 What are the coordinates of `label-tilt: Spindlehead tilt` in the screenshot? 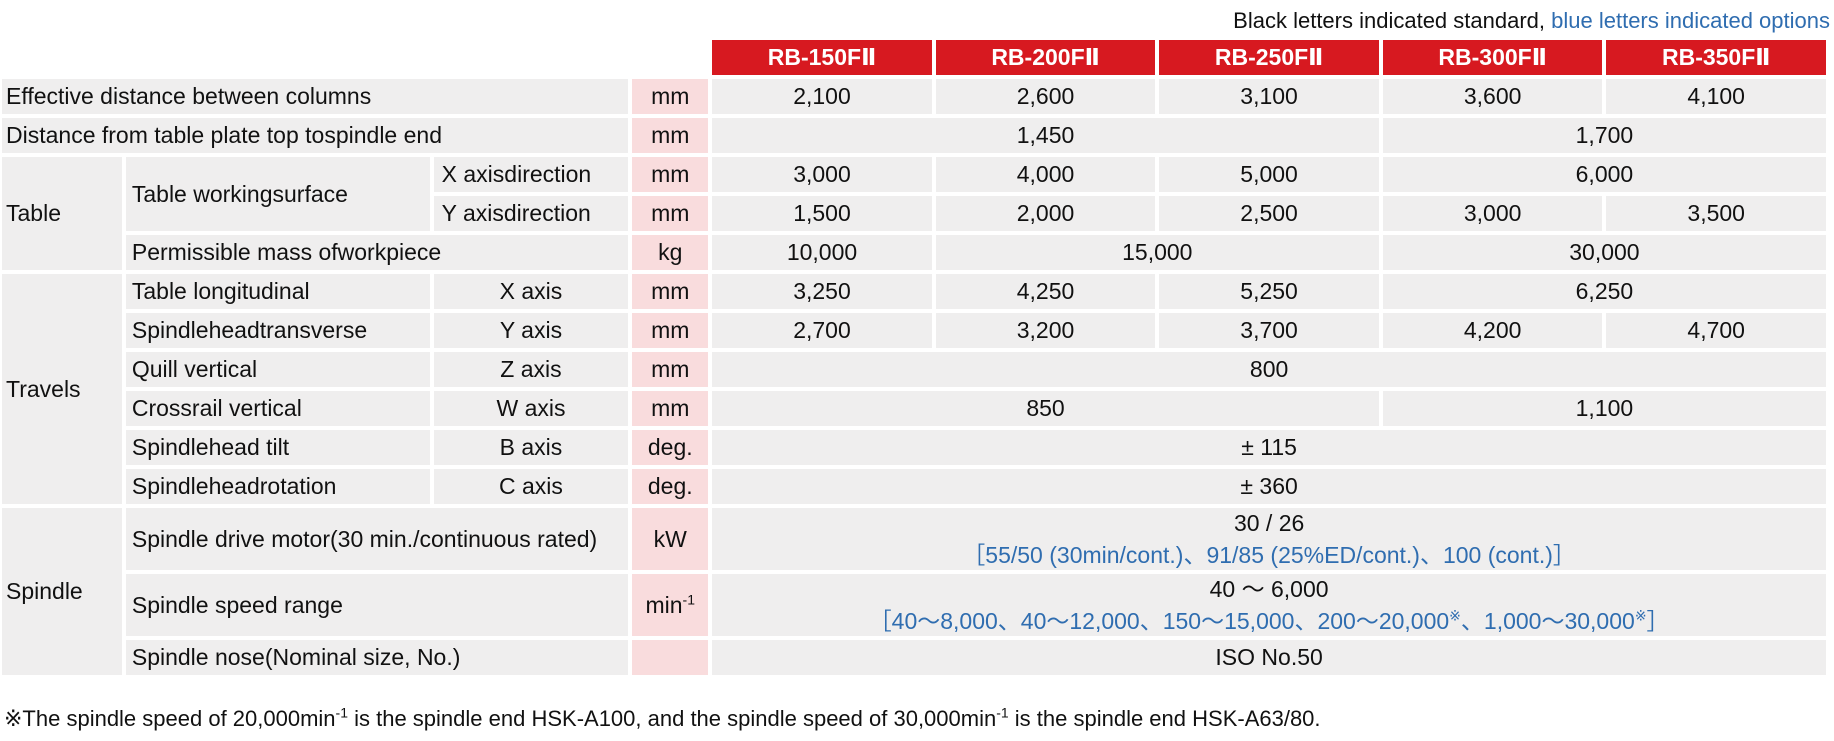 It's located at (277, 447).